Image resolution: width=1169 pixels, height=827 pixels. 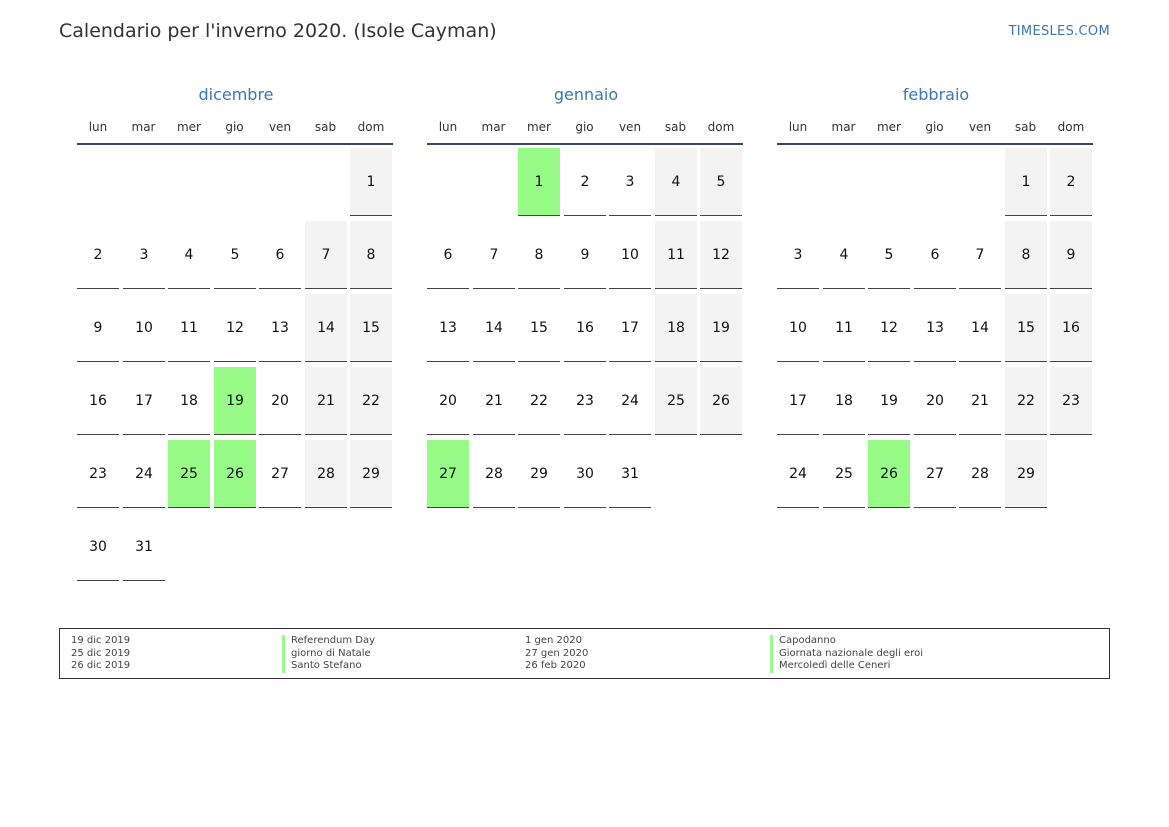 I want to click on legend-date: 25 dic 2019, so click(x=101, y=653).